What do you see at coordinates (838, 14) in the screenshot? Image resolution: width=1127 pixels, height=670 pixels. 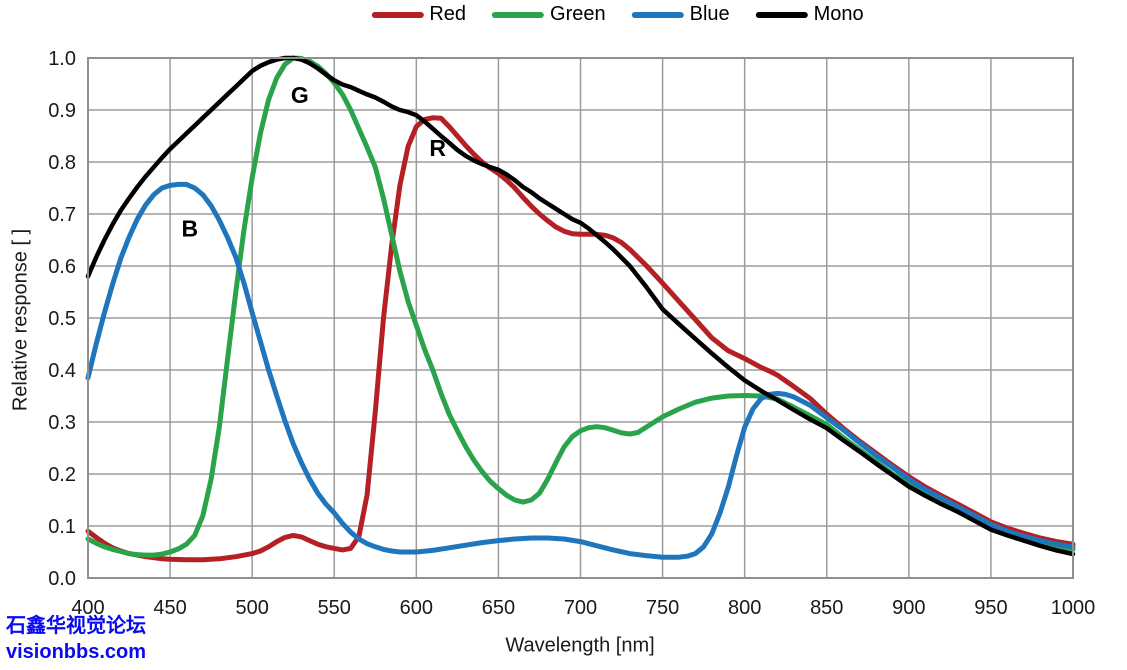 I see `legend-label: Mono` at bounding box center [838, 14].